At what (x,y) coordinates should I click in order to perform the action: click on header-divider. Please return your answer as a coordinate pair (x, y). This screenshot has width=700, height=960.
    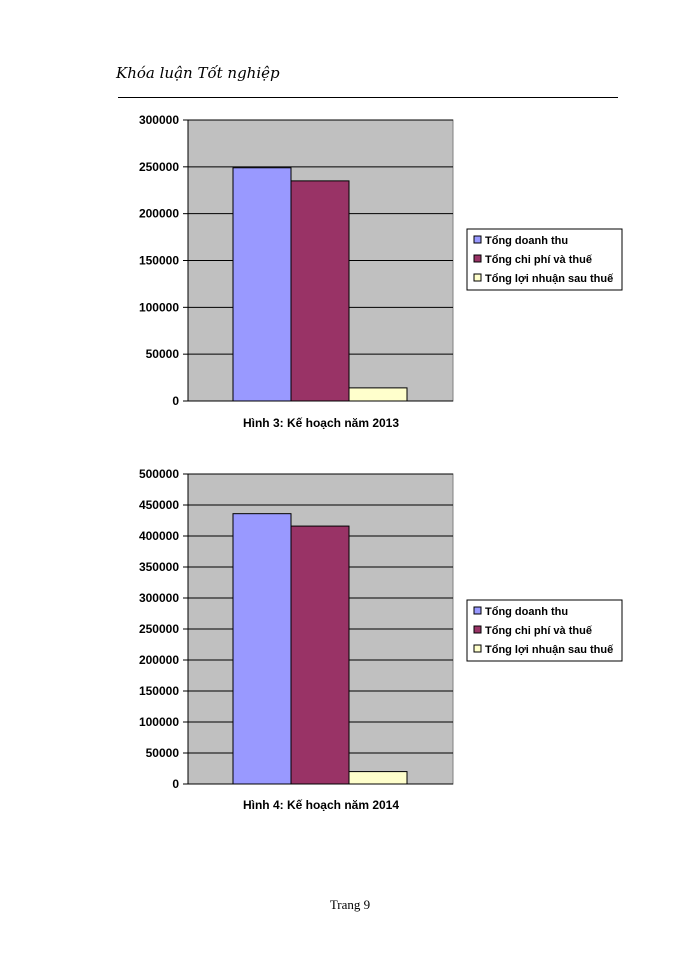
    Looking at the image, I should click on (368, 97).